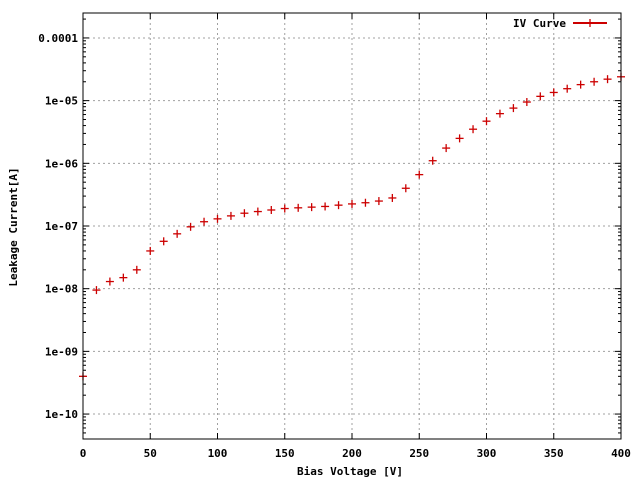 Image resolution: width=640 pixels, height=480 pixels. I want to click on x-tick-label: 250, so click(419, 453).